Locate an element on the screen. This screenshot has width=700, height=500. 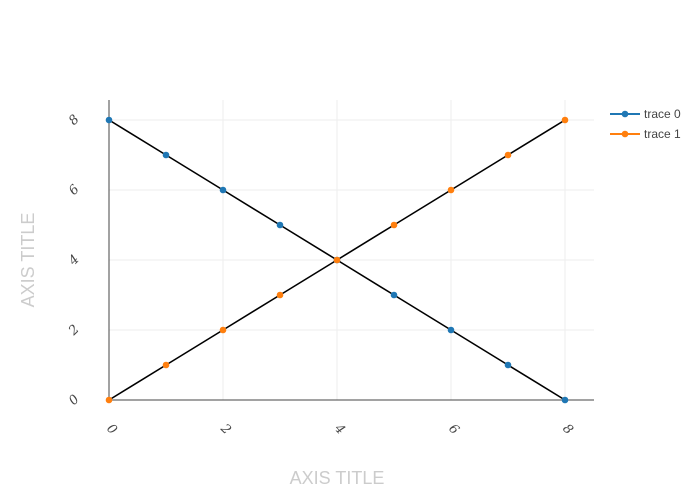
x-tick-label-6: 6 is located at coordinates (453, 429).